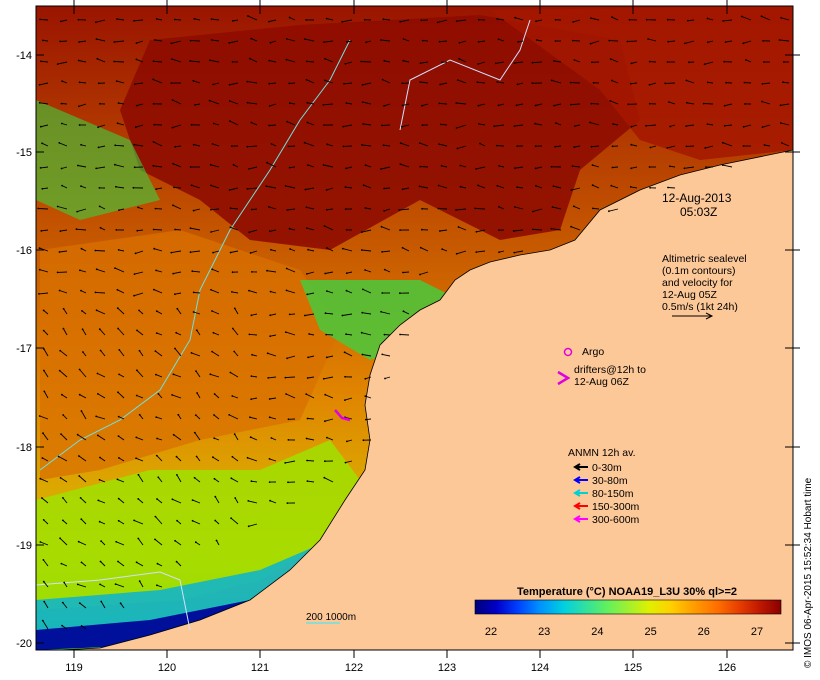 This screenshot has width=820, height=680. I want to click on lon-tick-label: 119, so click(74, 668).